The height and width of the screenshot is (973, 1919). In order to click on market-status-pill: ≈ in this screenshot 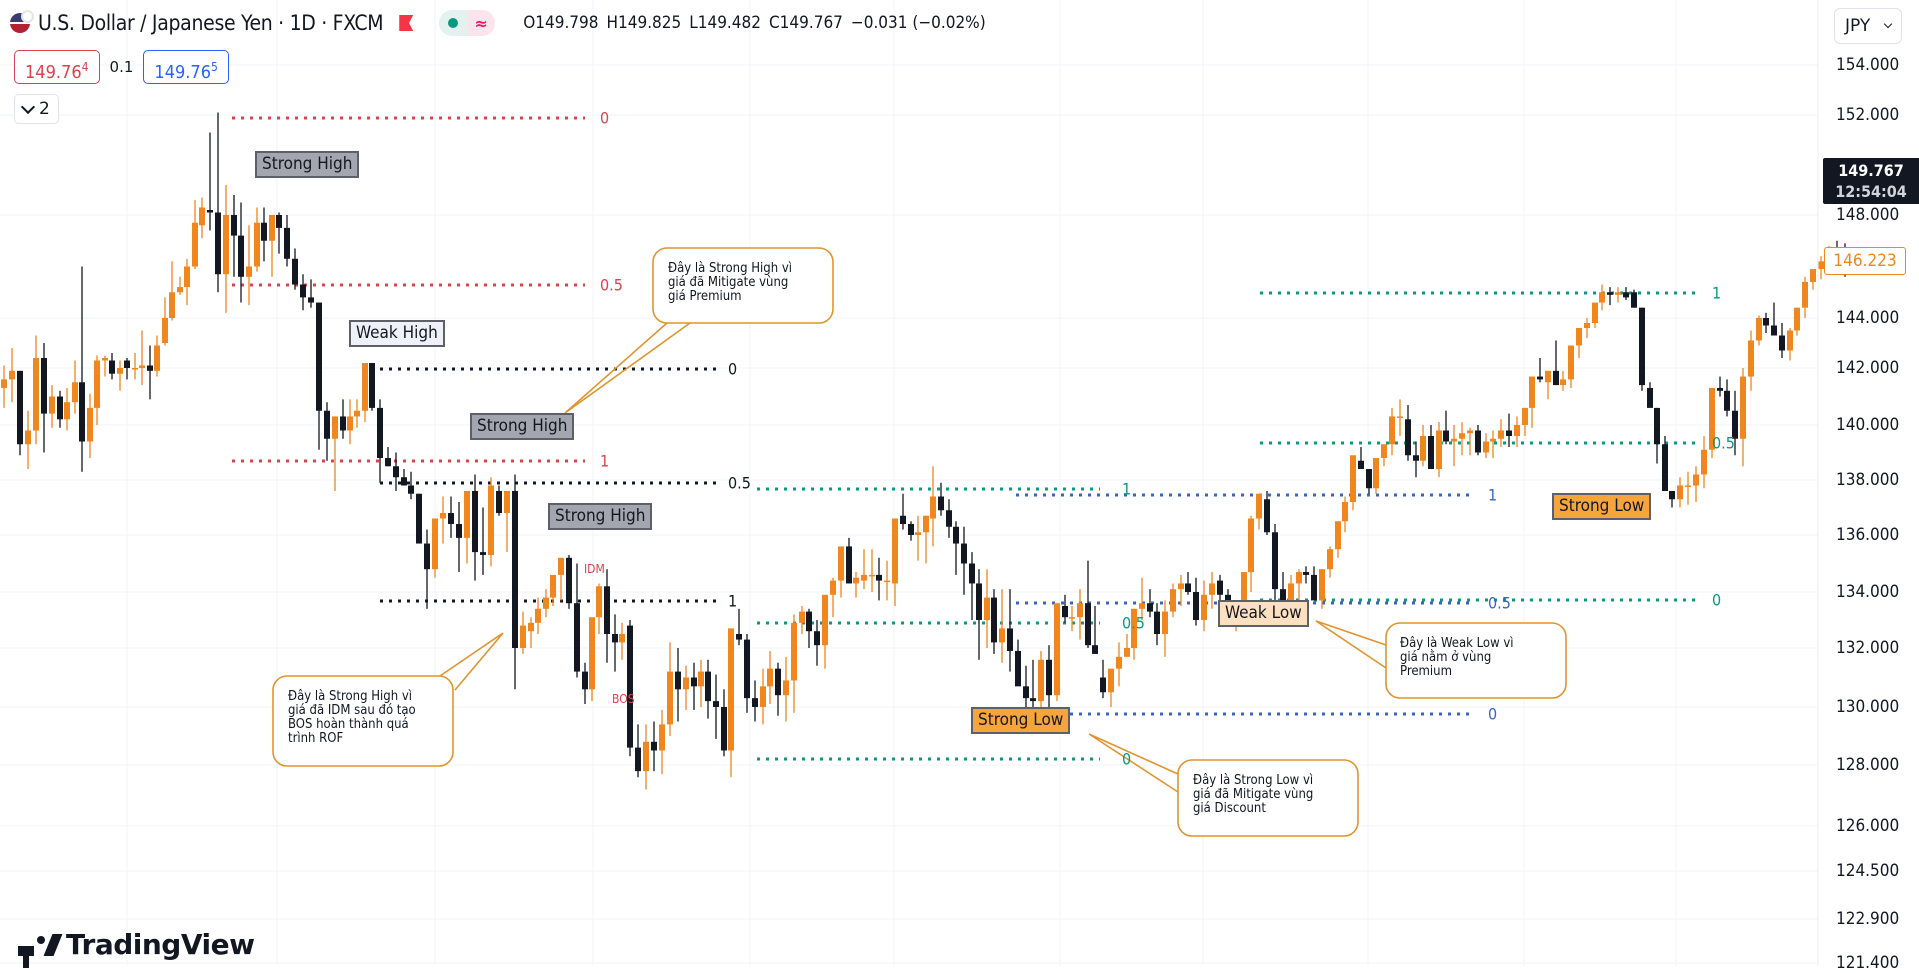, I will do `click(467, 23)`.